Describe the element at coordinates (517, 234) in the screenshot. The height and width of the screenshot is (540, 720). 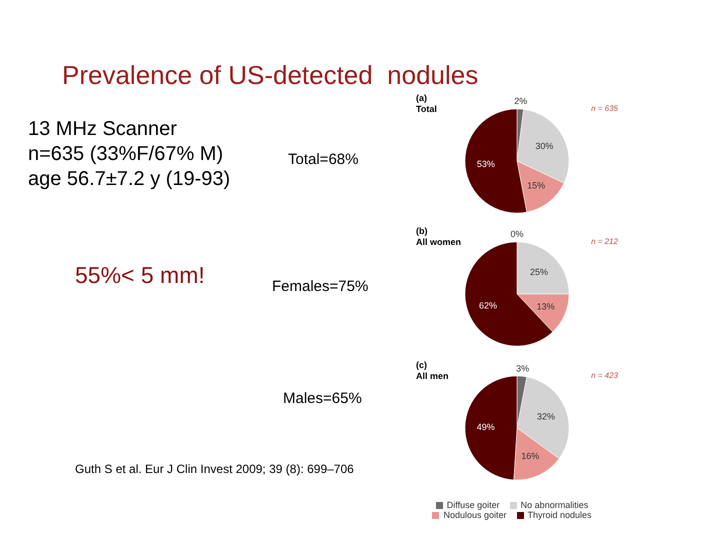
I see `text: 0%` at that location.